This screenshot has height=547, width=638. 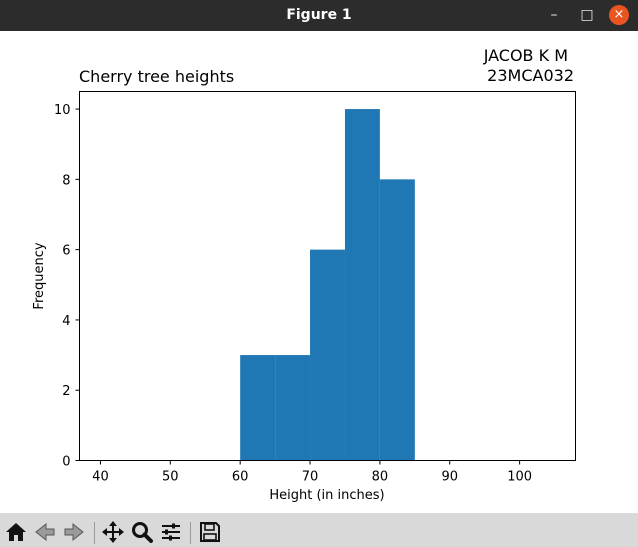 What do you see at coordinates (66, 391) in the screenshot?
I see `y-tick-label: 2` at bounding box center [66, 391].